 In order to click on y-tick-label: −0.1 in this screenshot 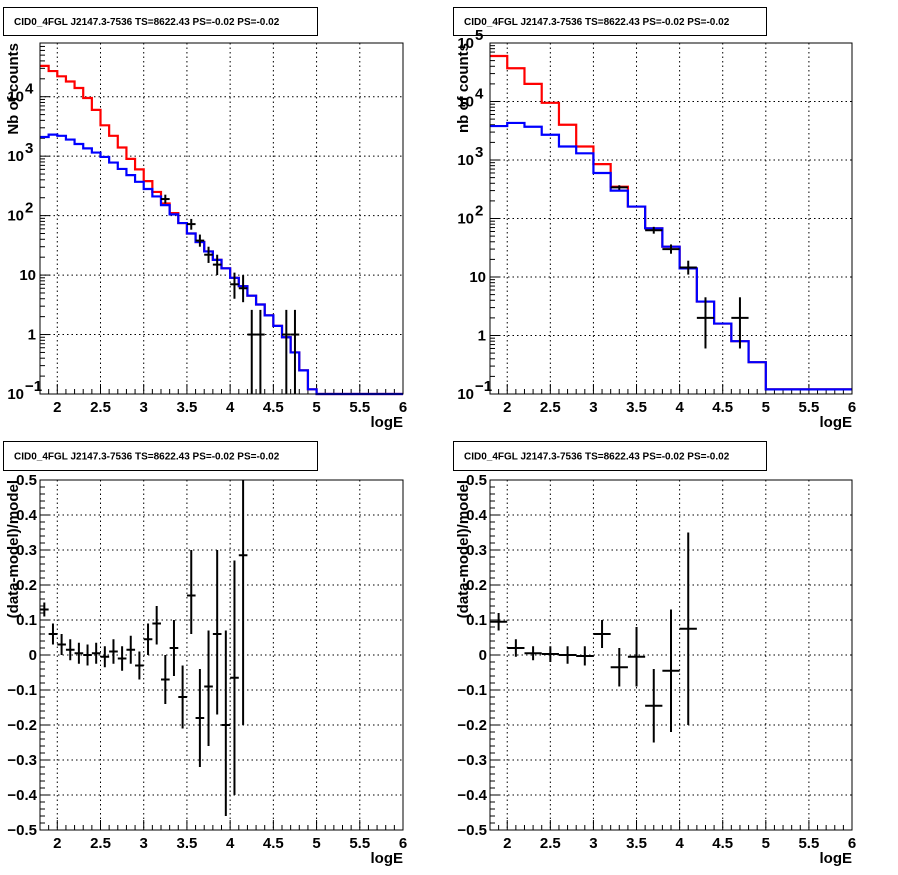, I will do `click(472, 690)`.